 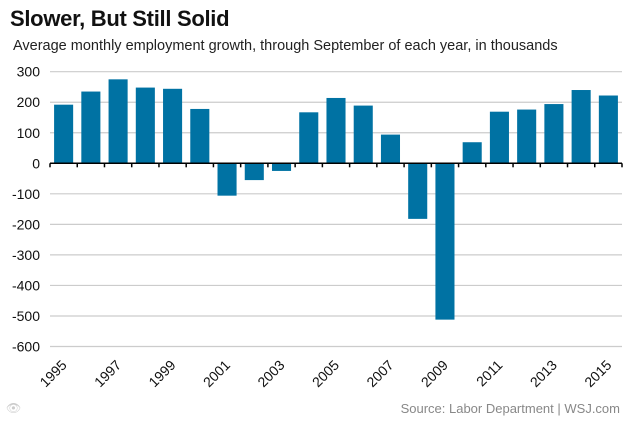 What do you see at coordinates (309, 138) in the screenshot?
I see `bar-2004` at bounding box center [309, 138].